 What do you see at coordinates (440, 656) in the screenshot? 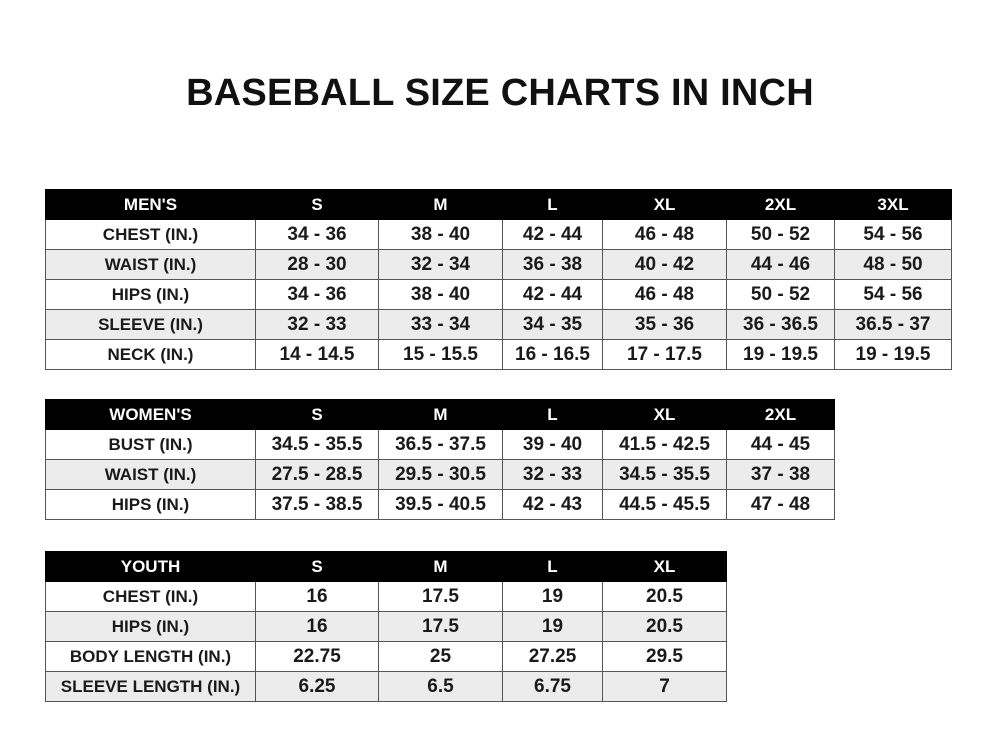
I see `size-value-cell: 25` at bounding box center [440, 656].